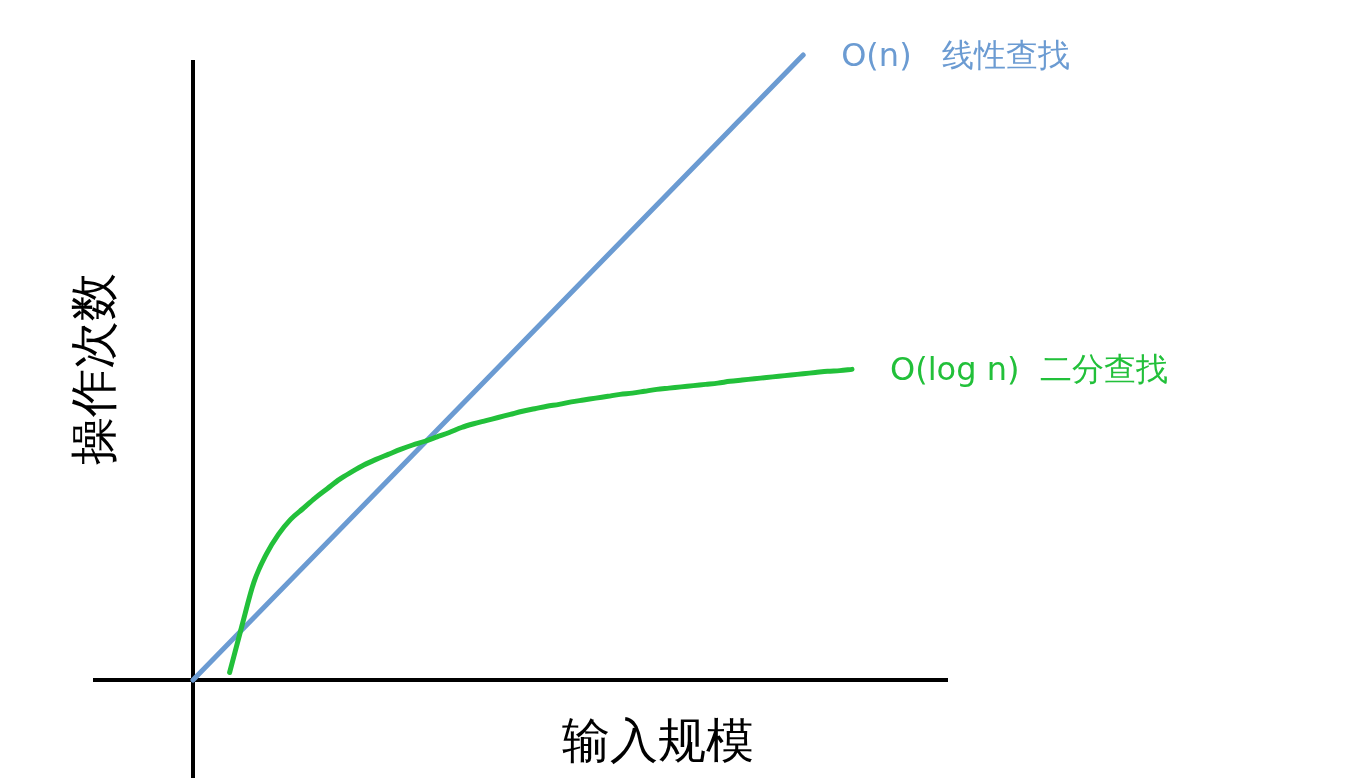  What do you see at coordinates (93, 369) in the screenshot?
I see `y-axis-title: 操作次数` at bounding box center [93, 369].